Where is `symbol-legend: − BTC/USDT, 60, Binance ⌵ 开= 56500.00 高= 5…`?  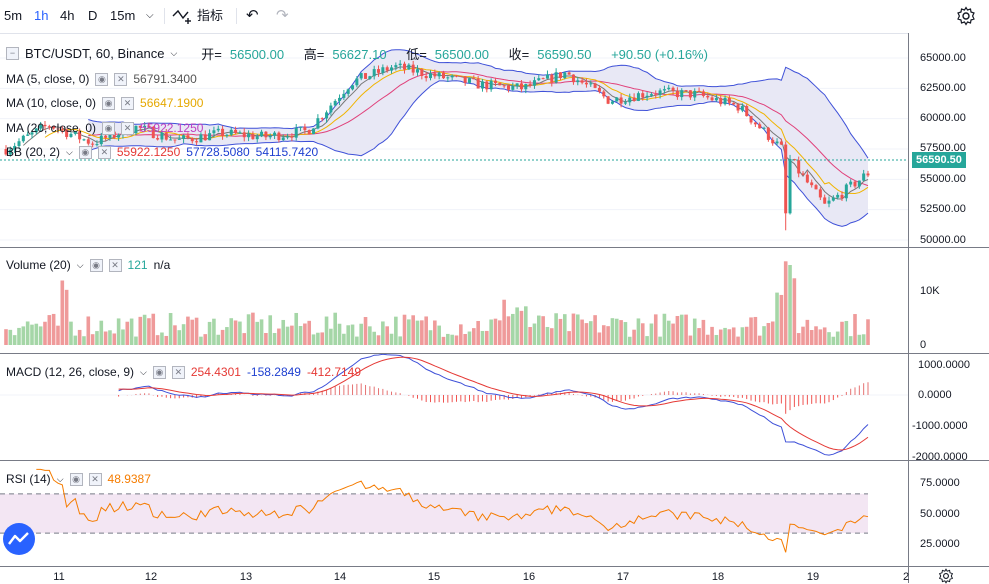
symbol-legend: − BTC/USDT, 60, Binance ⌵ 开= 56500.00 高= 5… is located at coordinates (361, 53).